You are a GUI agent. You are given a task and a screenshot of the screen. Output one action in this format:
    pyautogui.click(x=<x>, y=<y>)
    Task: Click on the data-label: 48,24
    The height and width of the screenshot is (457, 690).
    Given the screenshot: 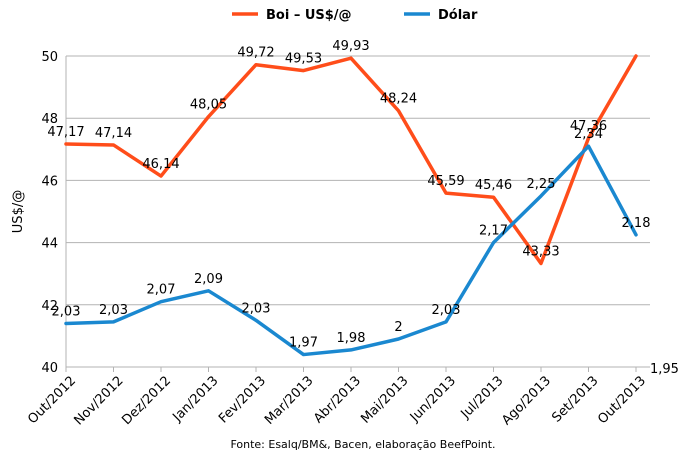 What is the action you would take?
    pyautogui.click(x=398, y=99)
    